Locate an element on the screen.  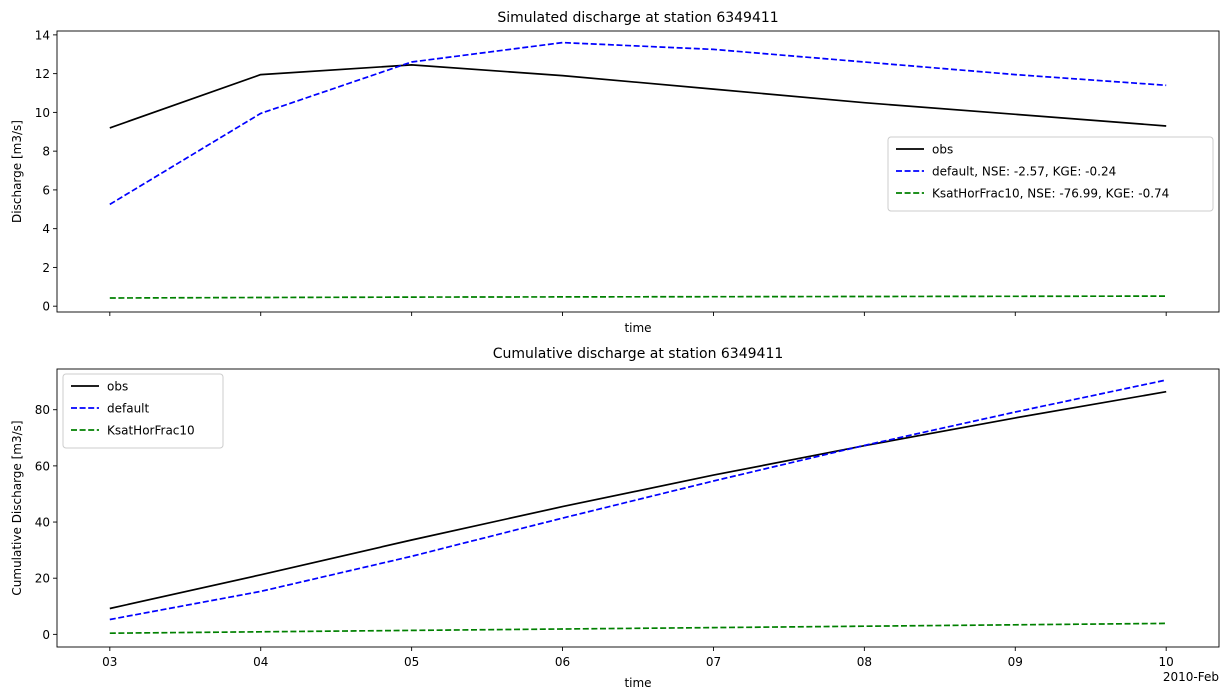
y-tick-label: 6 is located at coordinates (46, 190).